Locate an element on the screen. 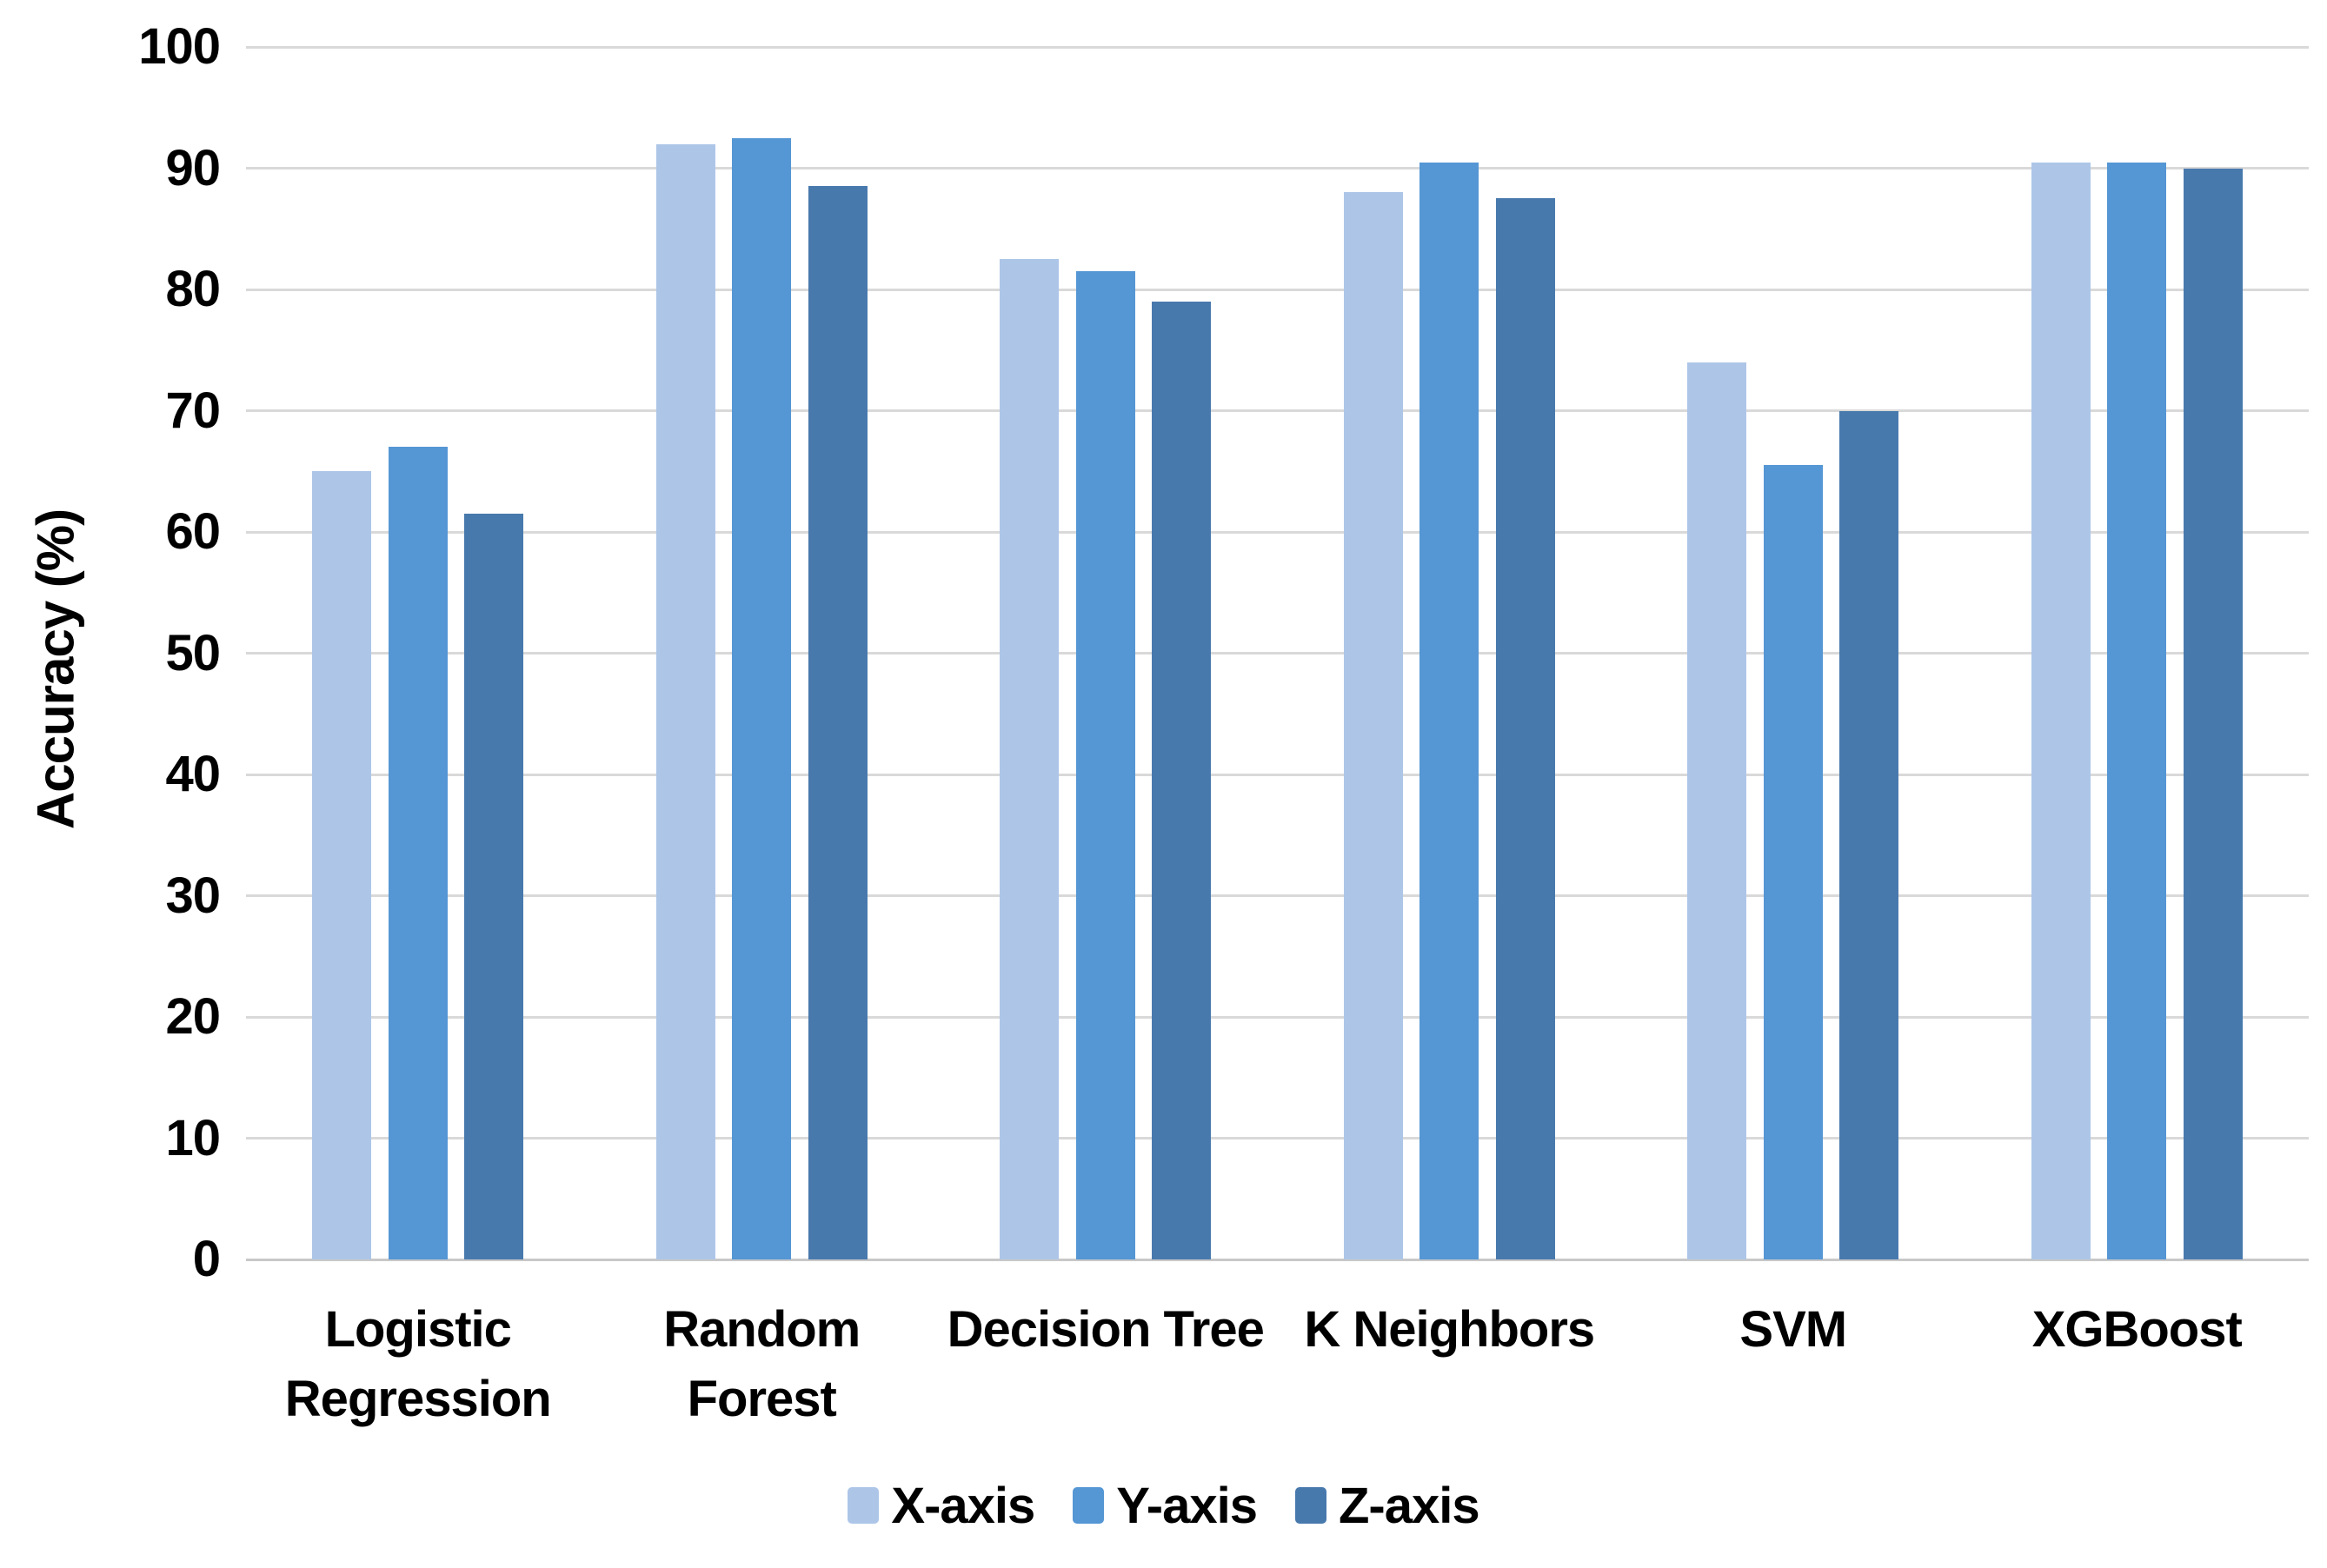 This screenshot has height=1568, width=2327. x-axis-category-label: Decision Tree is located at coordinates (1106, 1329).